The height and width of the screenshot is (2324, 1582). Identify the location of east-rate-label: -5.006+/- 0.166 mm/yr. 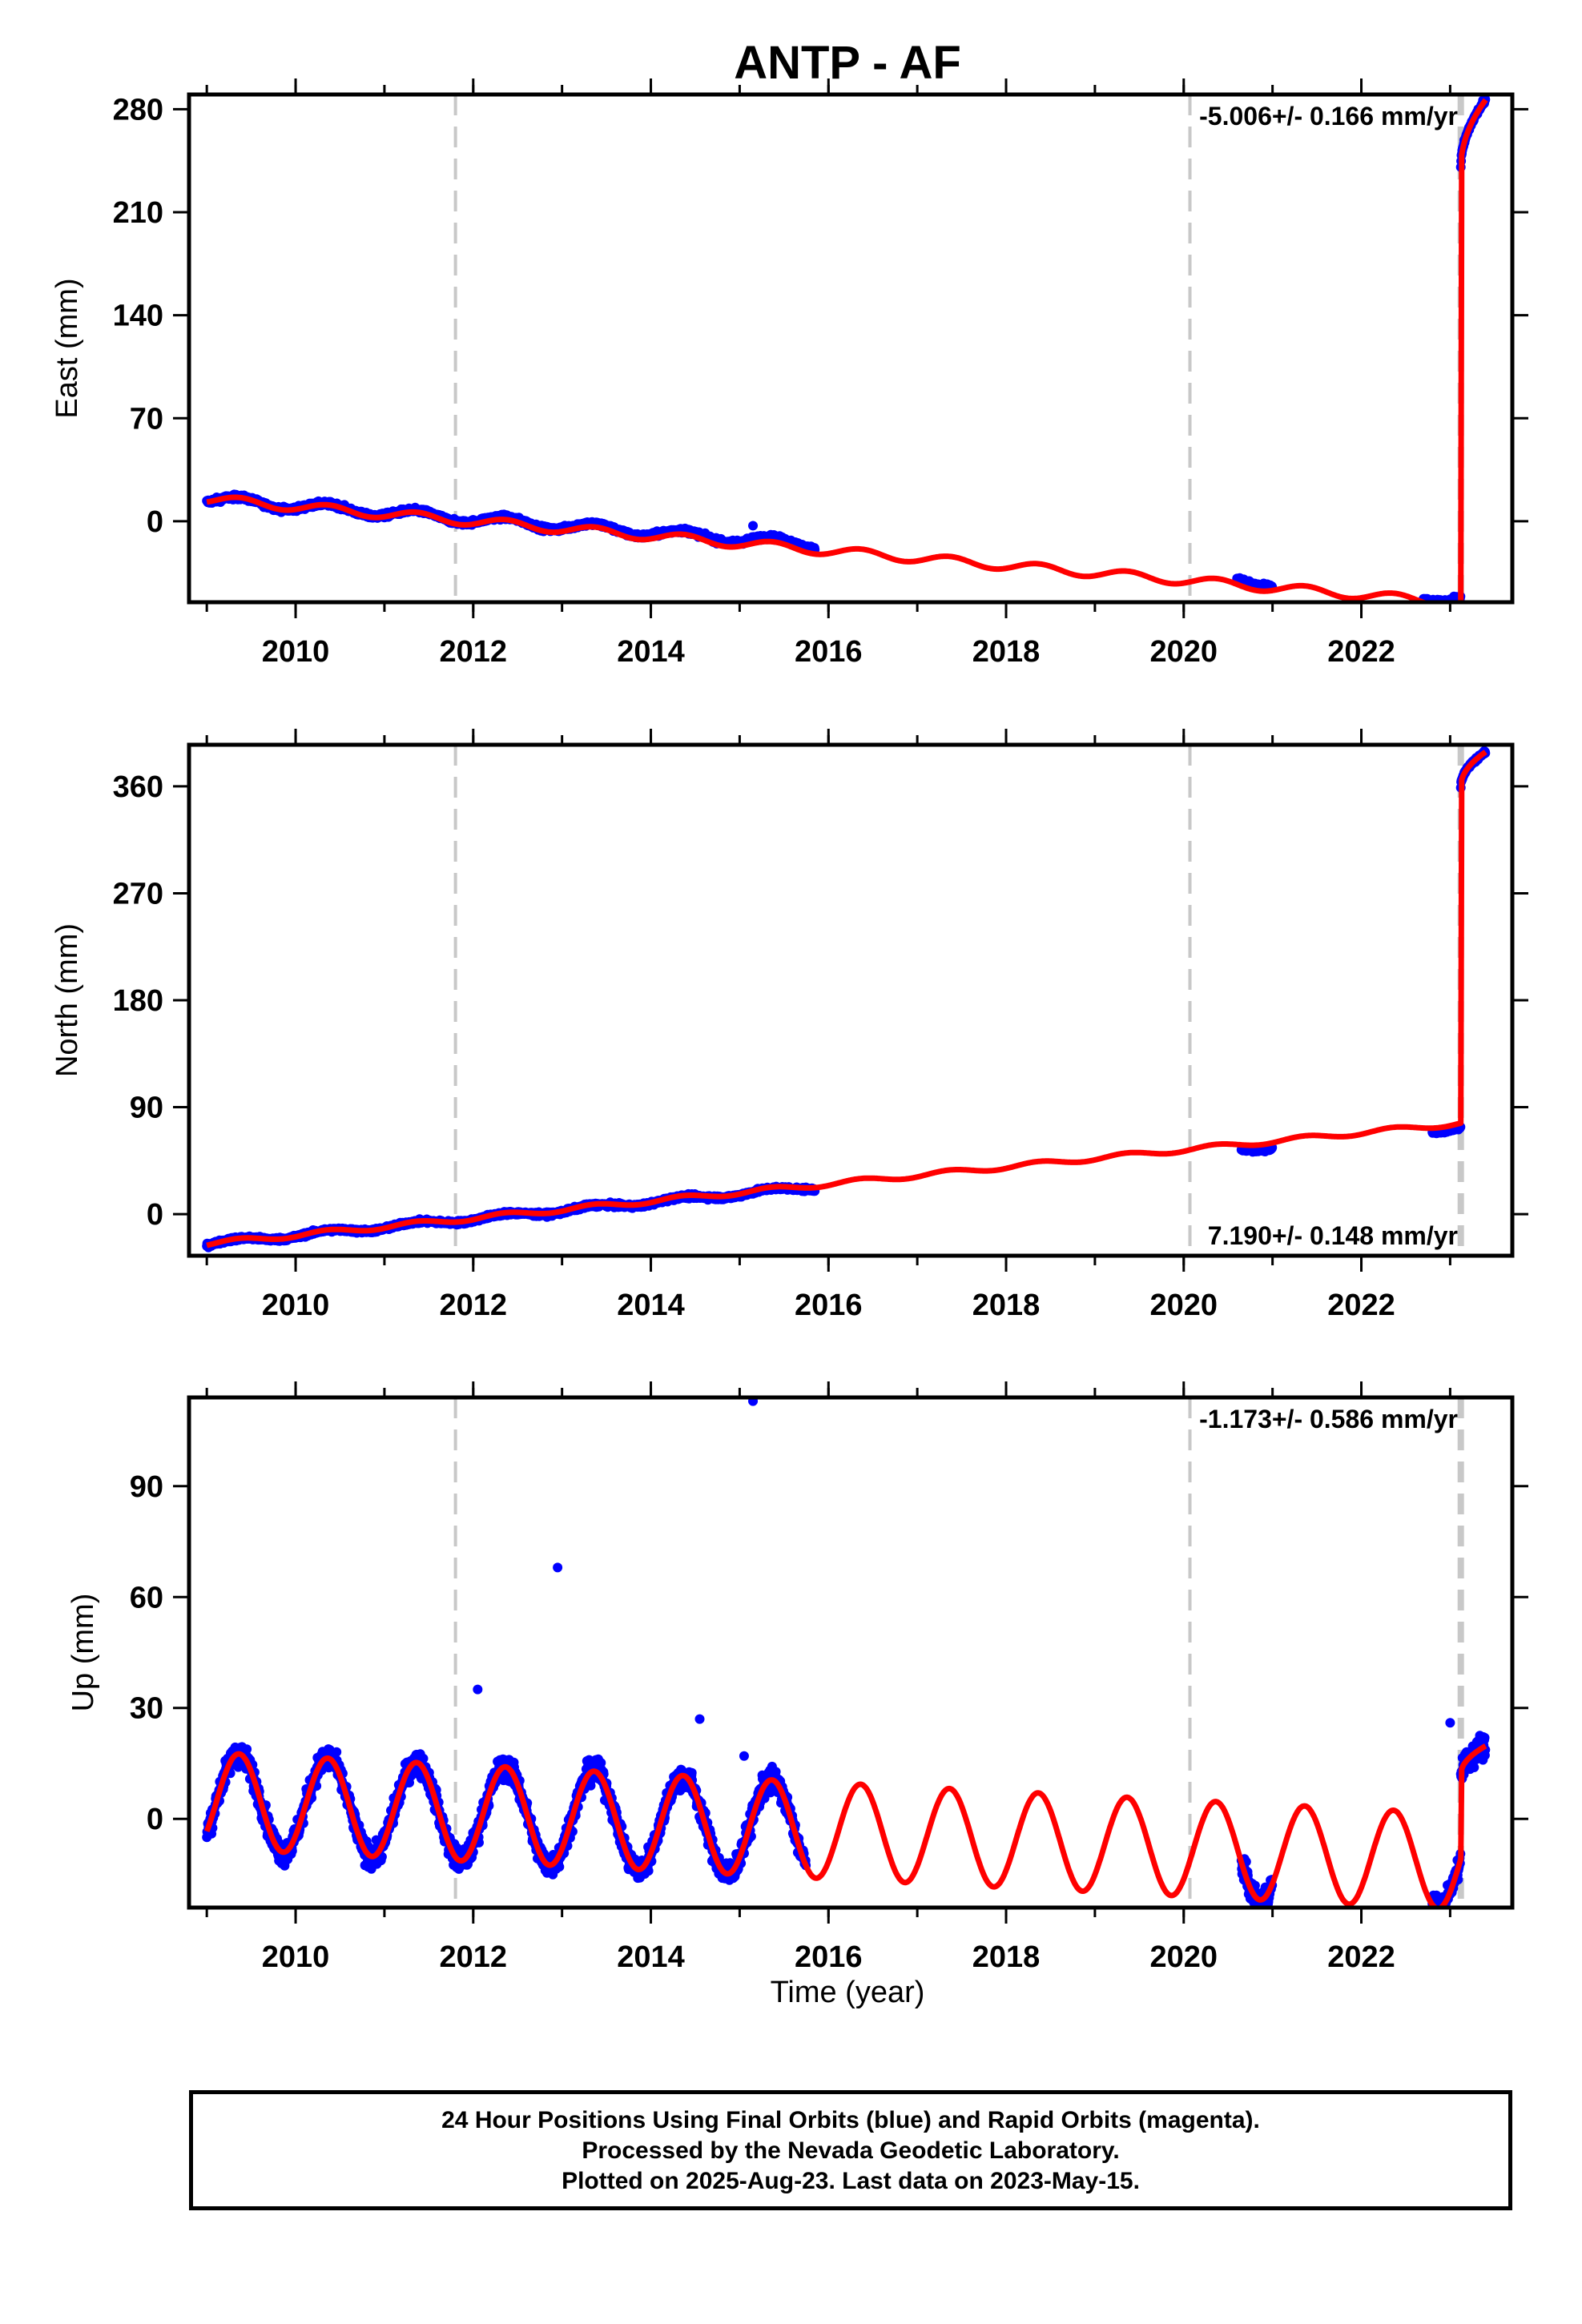
(1328, 116).